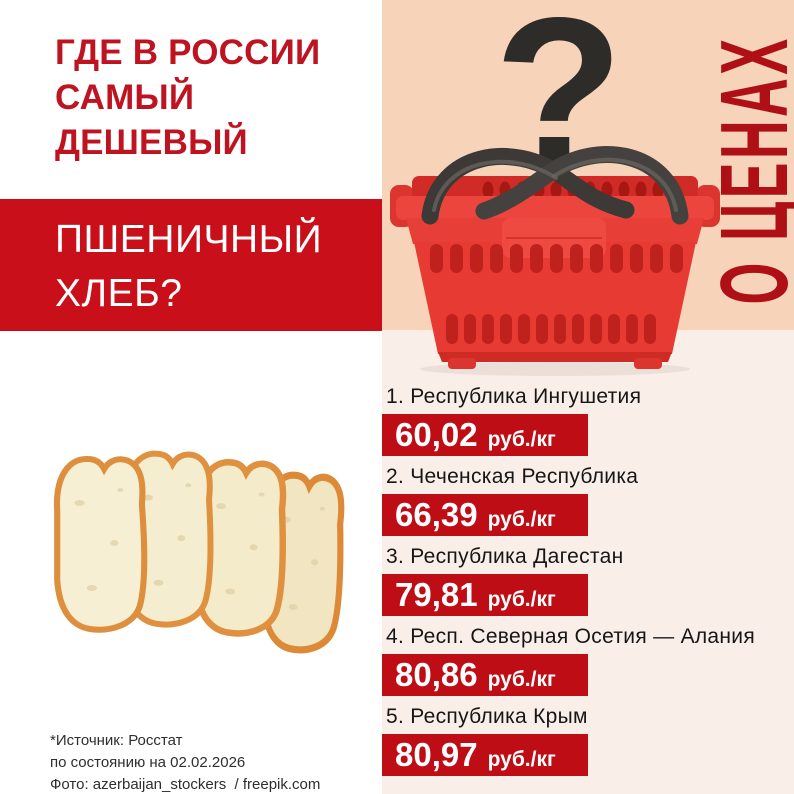 Image resolution: width=794 pixels, height=794 pixels. What do you see at coordinates (119, 293) in the screenshot?
I see `subtitle-line-2: ХЛЕБ?` at bounding box center [119, 293].